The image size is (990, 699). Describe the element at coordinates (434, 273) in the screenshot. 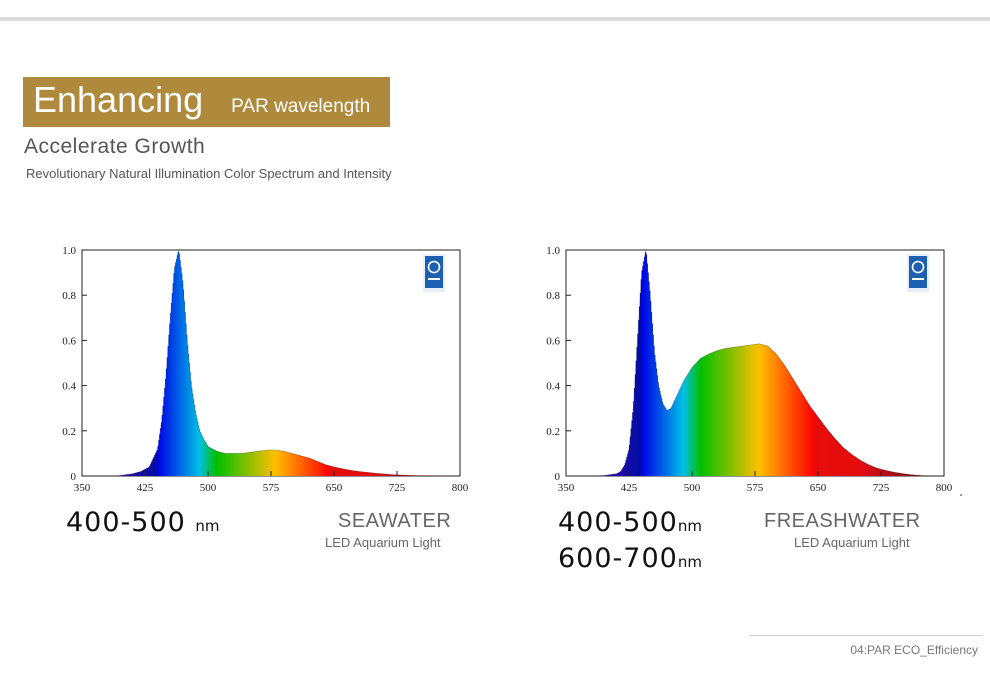

I see `brand-logo-icon` at that location.